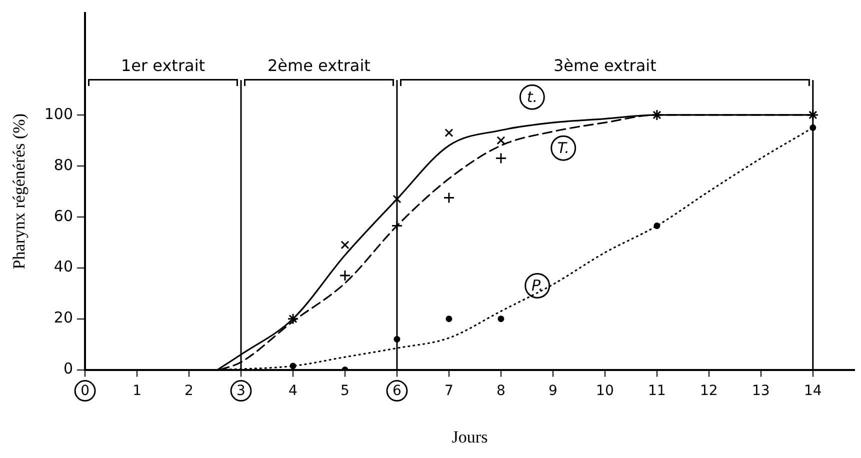 Image resolution: width=861 pixels, height=458 pixels. I want to click on x-tick-label: 8, so click(501, 390).